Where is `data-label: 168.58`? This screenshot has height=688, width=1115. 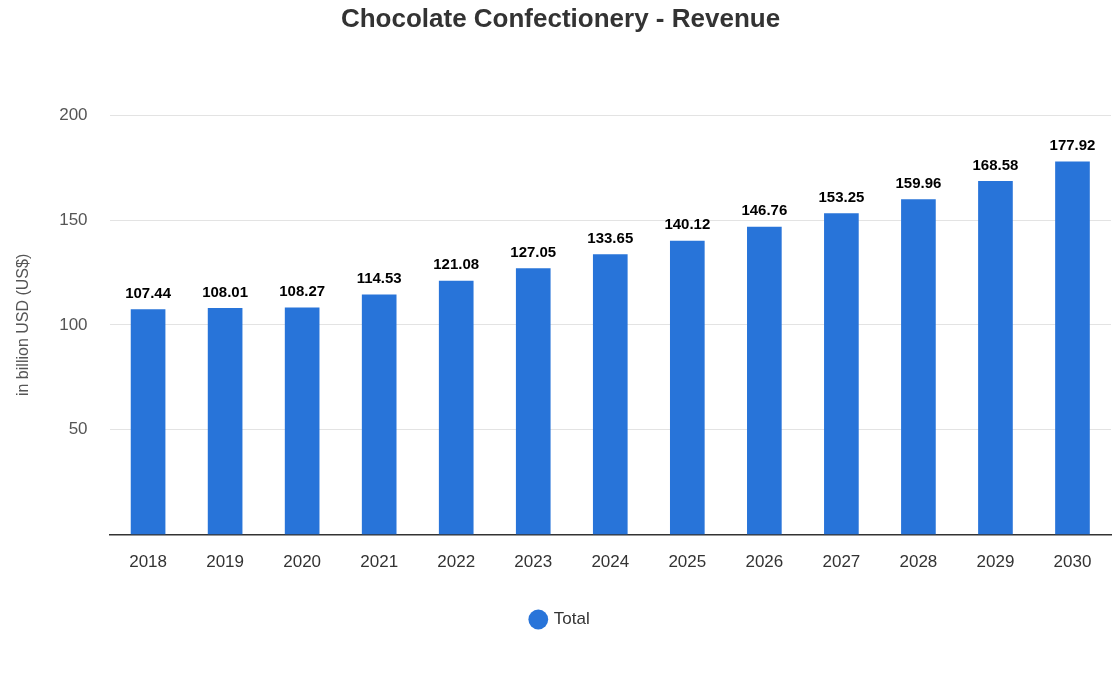 data-label: 168.58 is located at coordinates (995, 164).